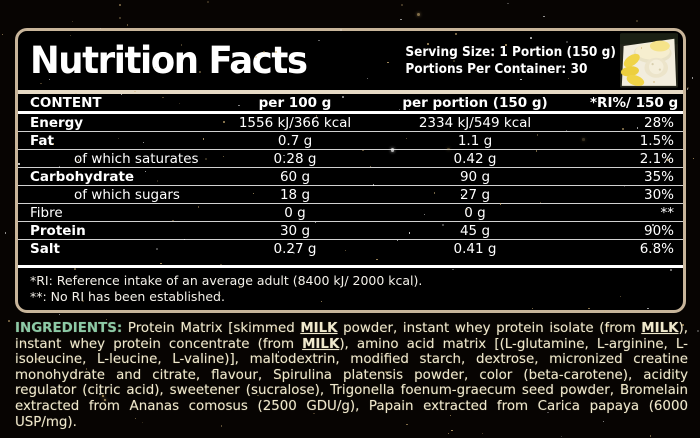 The image size is (700, 438). Describe the element at coordinates (634, 102) in the screenshot. I see `column-header-ri-percent: *RI%/ 150 g` at that location.